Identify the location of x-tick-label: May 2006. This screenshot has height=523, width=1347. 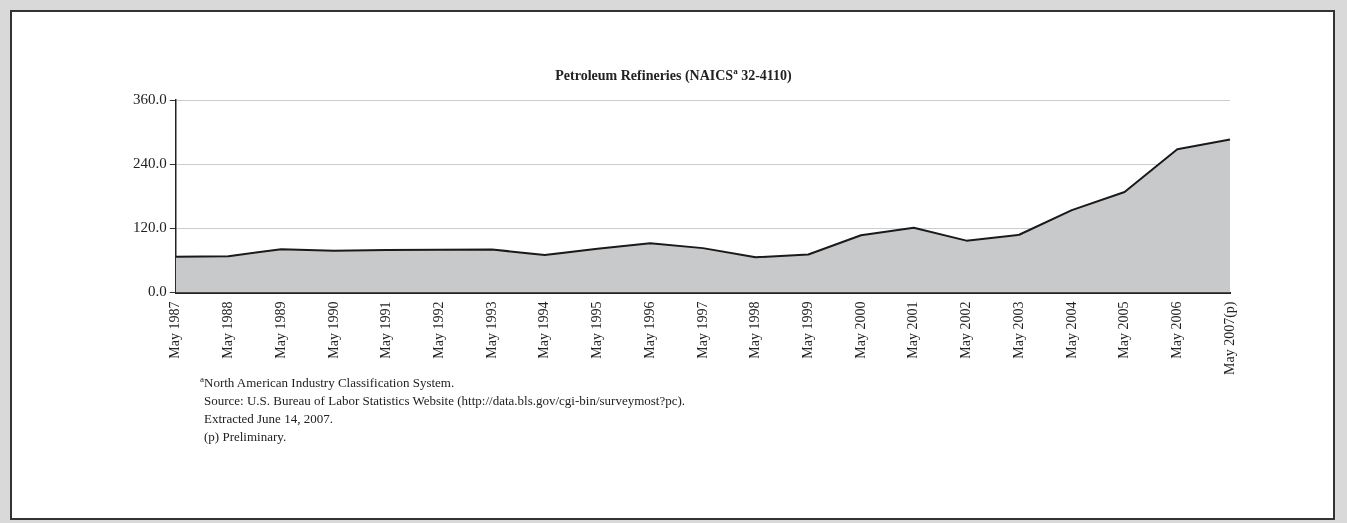
(1176, 330).